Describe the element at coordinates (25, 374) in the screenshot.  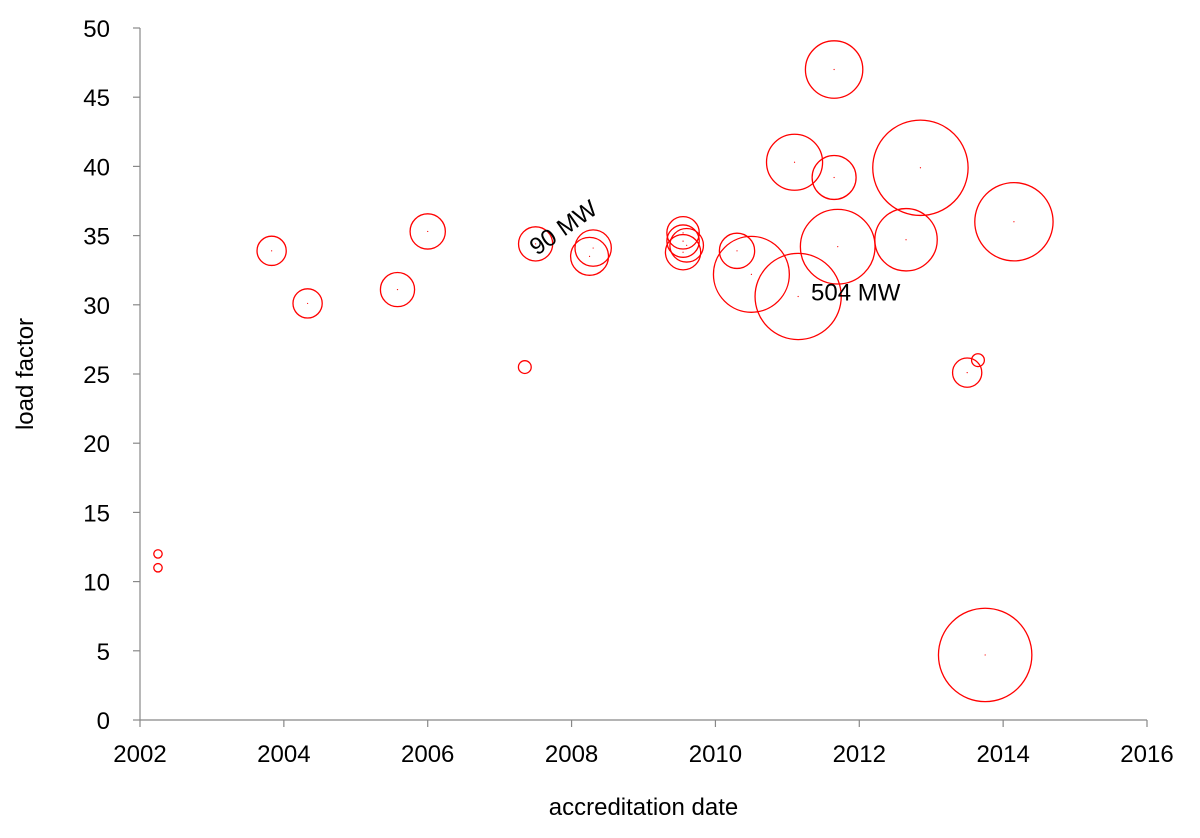
I see `y-axis-title: load factor` at that location.